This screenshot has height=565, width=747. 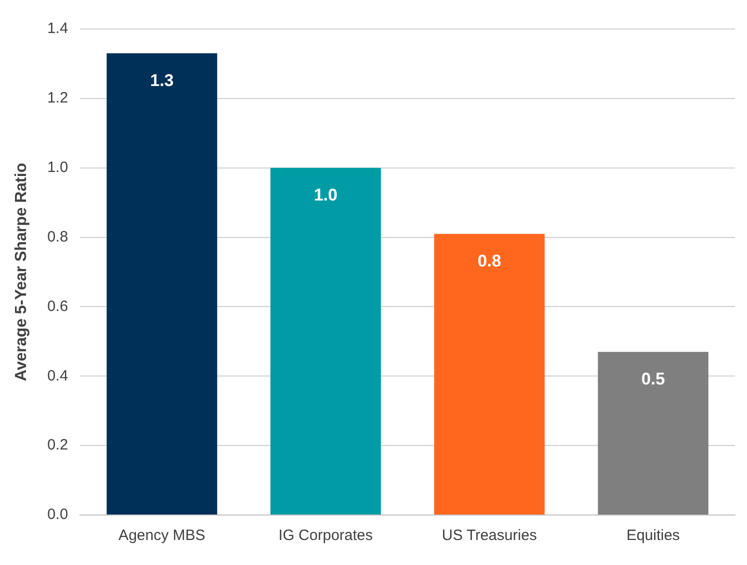 I want to click on y-tick-label: 0.6, so click(x=57, y=306).